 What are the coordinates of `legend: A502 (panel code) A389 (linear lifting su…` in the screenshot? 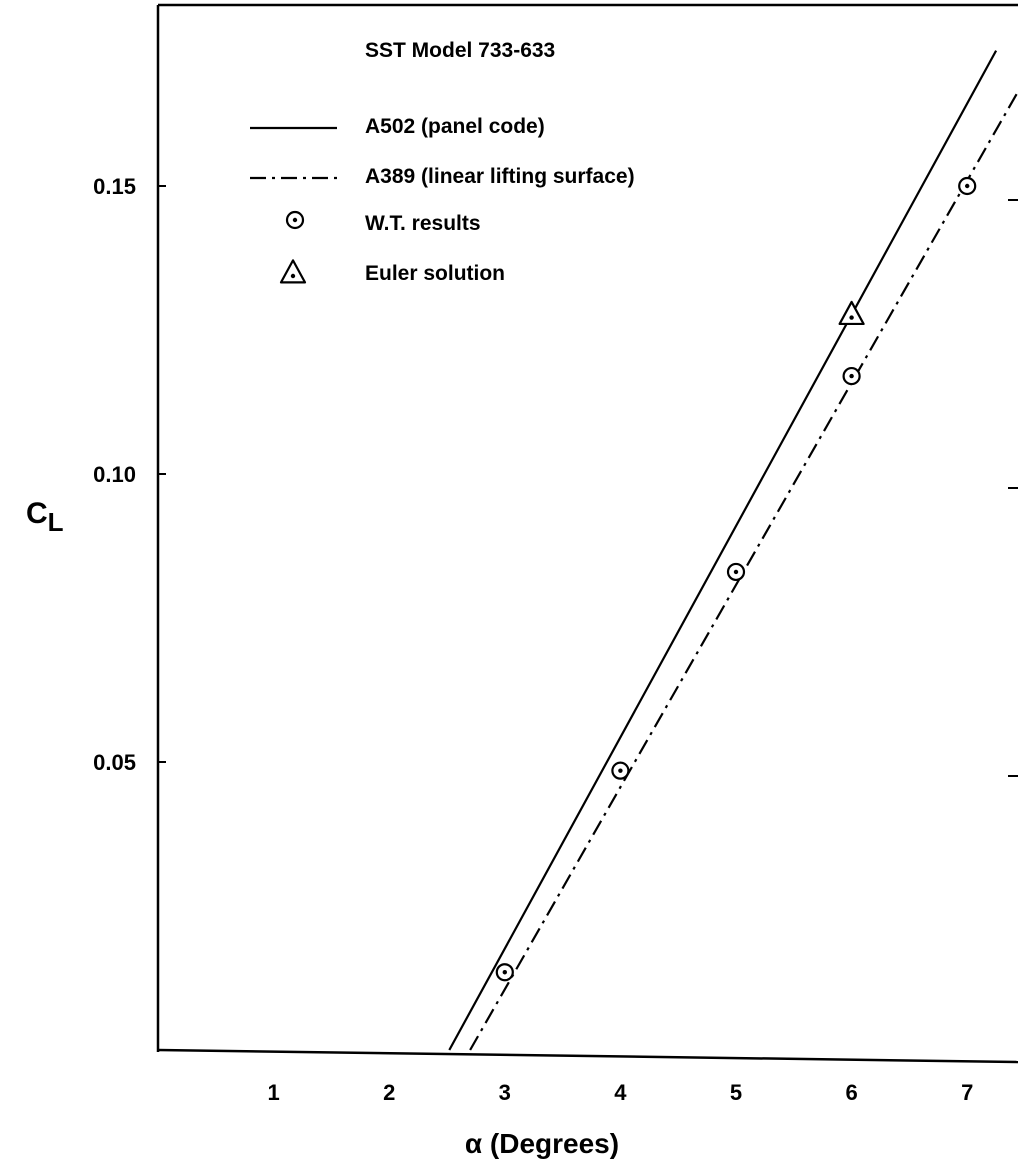 It's located at (442, 200).